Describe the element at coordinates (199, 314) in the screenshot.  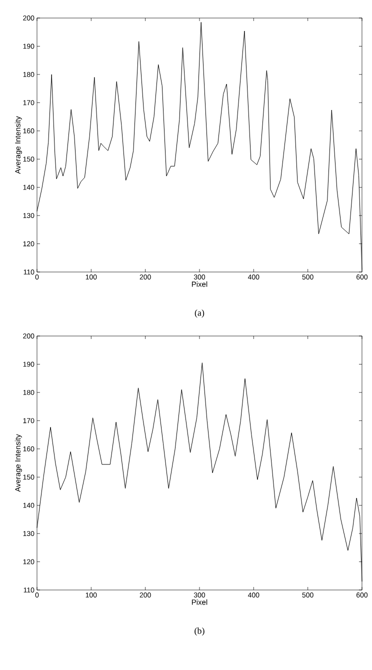
I see `text: (a)` at that location.